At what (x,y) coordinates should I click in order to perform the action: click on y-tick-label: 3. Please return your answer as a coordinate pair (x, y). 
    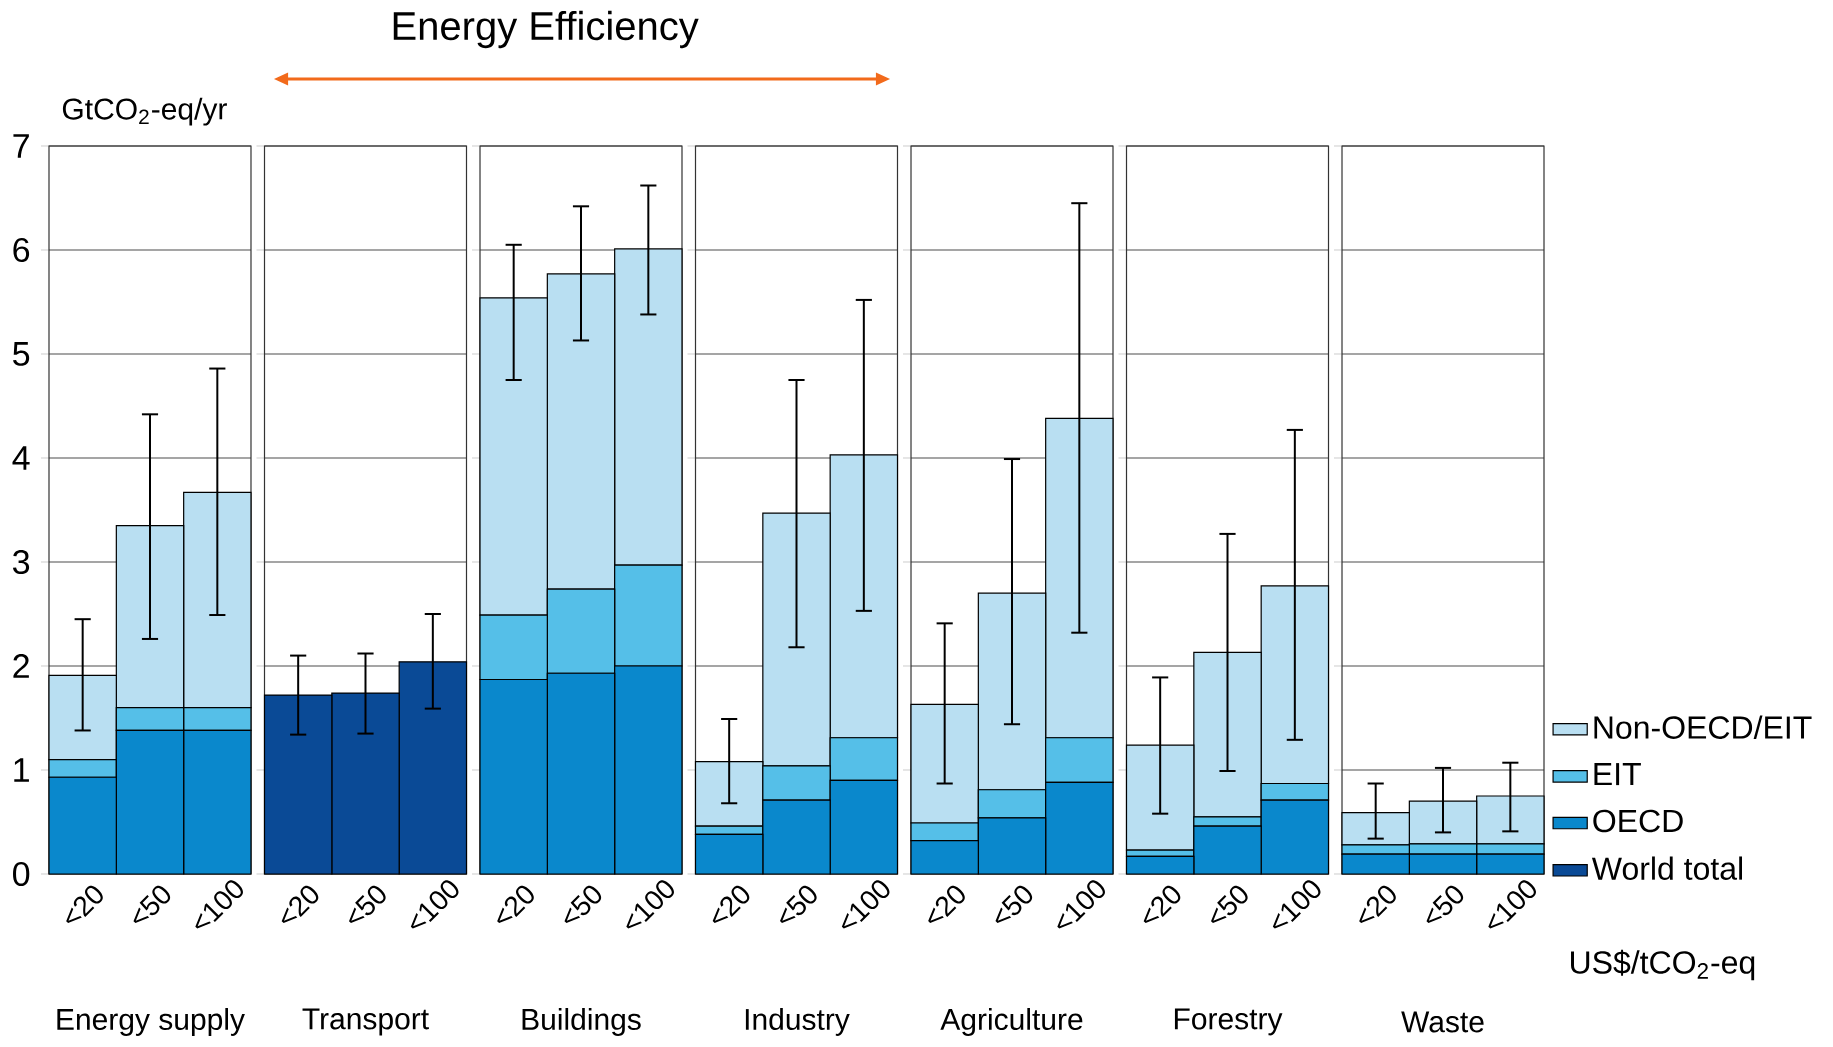
    Looking at the image, I should click on (21, 562).